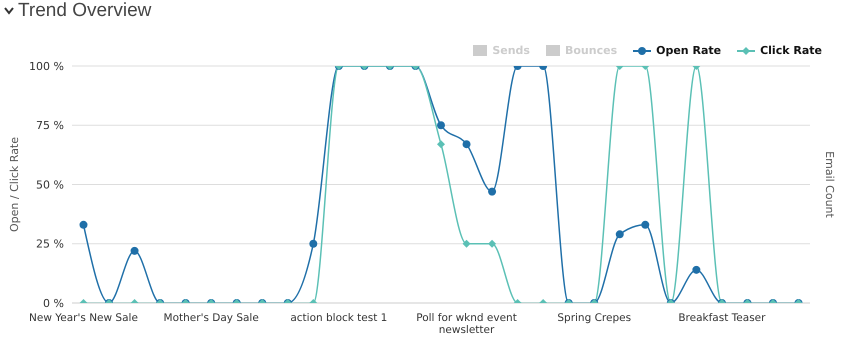  Describe the element at coordinates (50, 125) in the screenshot. I see `y-tick-label: 75 %` at that location.